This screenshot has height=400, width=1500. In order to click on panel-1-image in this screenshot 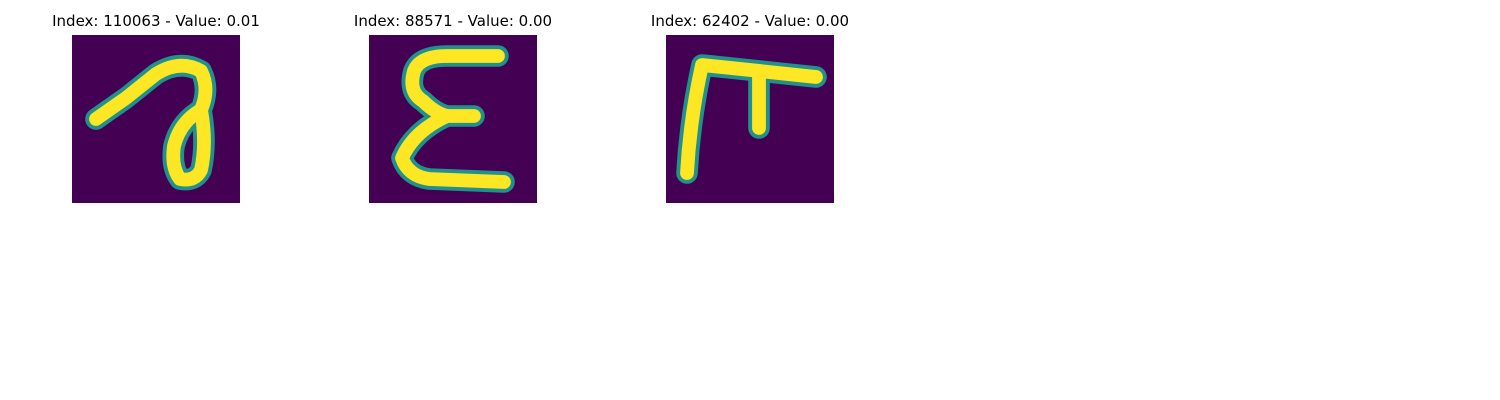, I will do `click(156, 119)`.